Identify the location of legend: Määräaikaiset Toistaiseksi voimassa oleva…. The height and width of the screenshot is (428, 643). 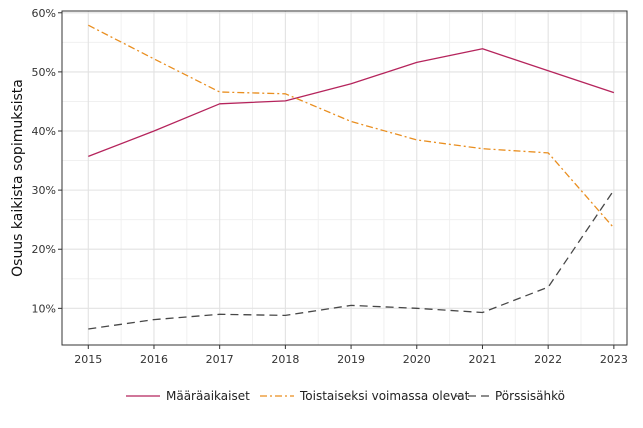
(345, 396).